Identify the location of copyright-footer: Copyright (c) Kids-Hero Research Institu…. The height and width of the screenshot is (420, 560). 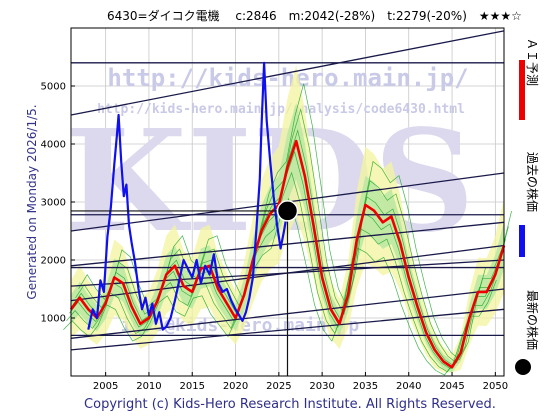
(290, 404).